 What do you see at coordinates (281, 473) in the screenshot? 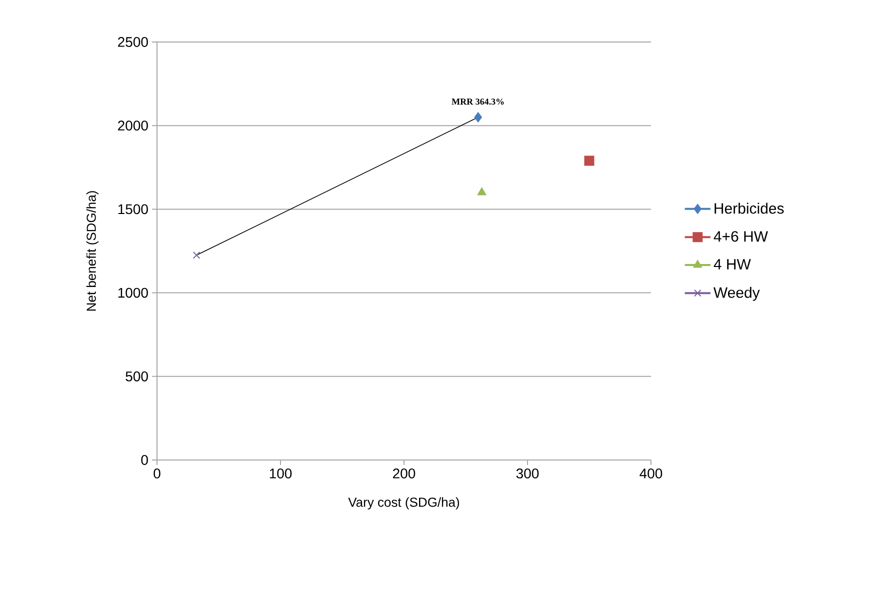
I see `x-tick-label: 100` at bounding box center [281, 473].